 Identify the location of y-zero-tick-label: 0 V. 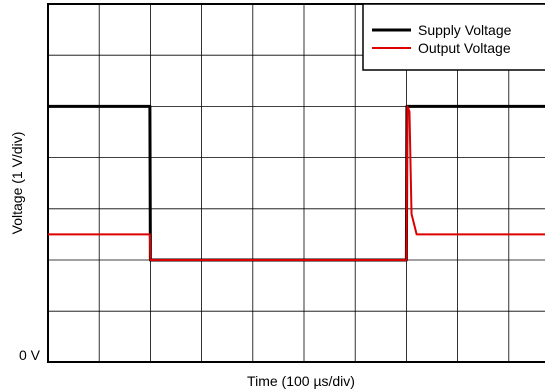
(30, 355).